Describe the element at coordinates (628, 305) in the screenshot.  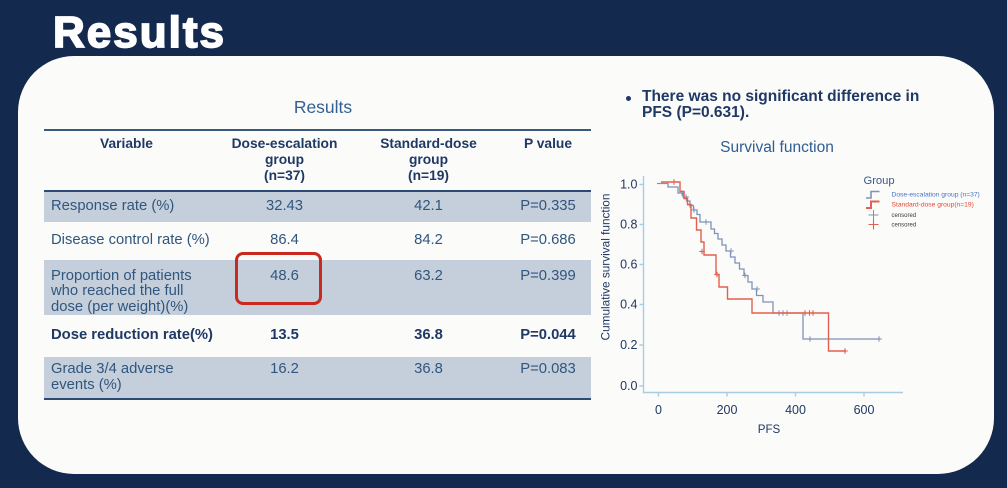
I see `svg-text: 0.4` at that location.